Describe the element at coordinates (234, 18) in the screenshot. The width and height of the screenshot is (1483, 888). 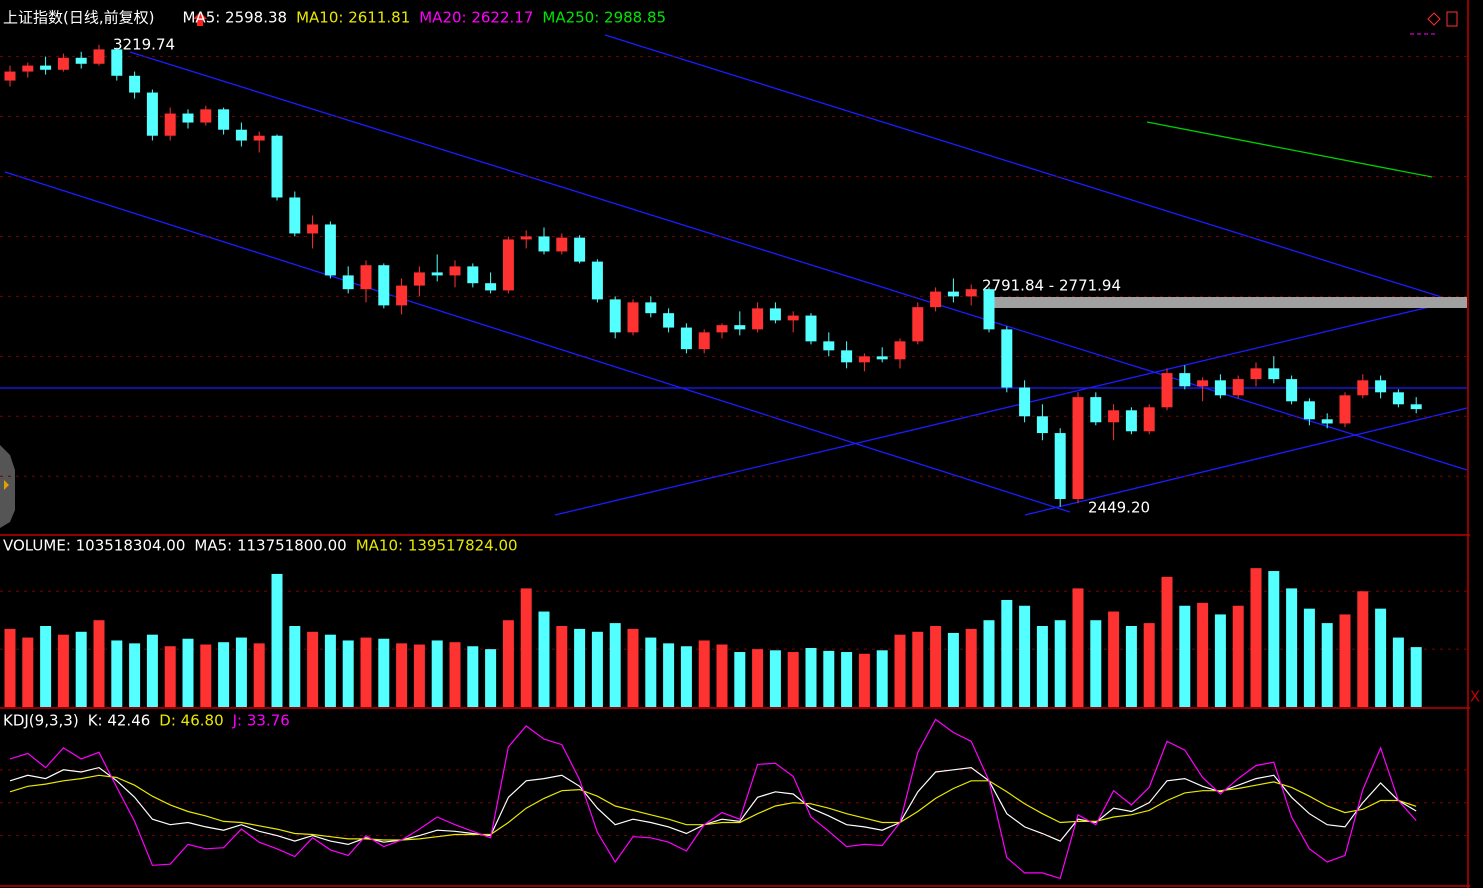
I see `indicator-label: MA5: 2598.38` at that location.